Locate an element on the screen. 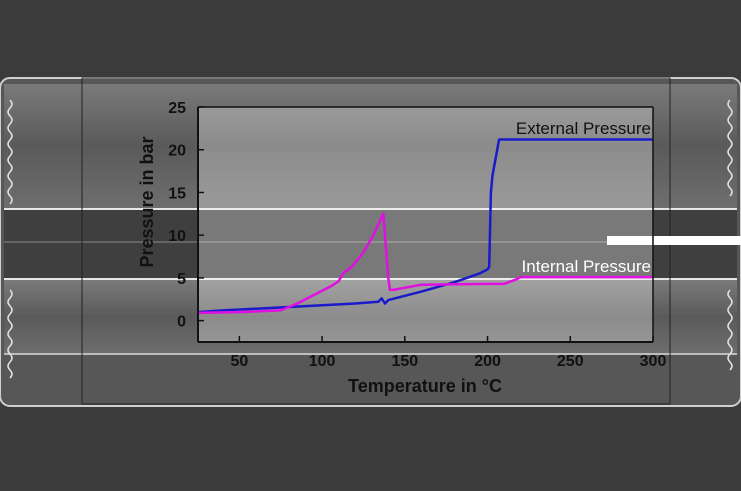  x-tick-label: 100 is located at coordinates (322, 361).